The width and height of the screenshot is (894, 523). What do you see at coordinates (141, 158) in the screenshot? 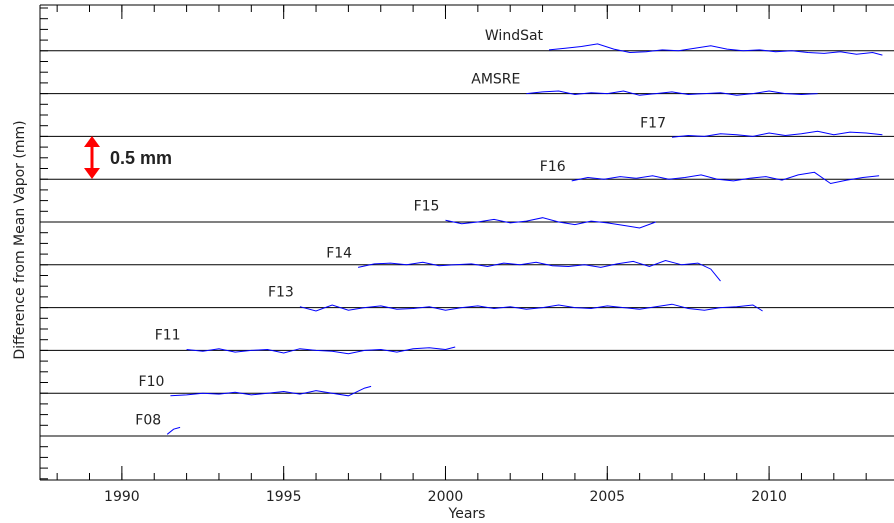
I see `annotation-text: 0.5 mm` at bounding box center [141, 158].